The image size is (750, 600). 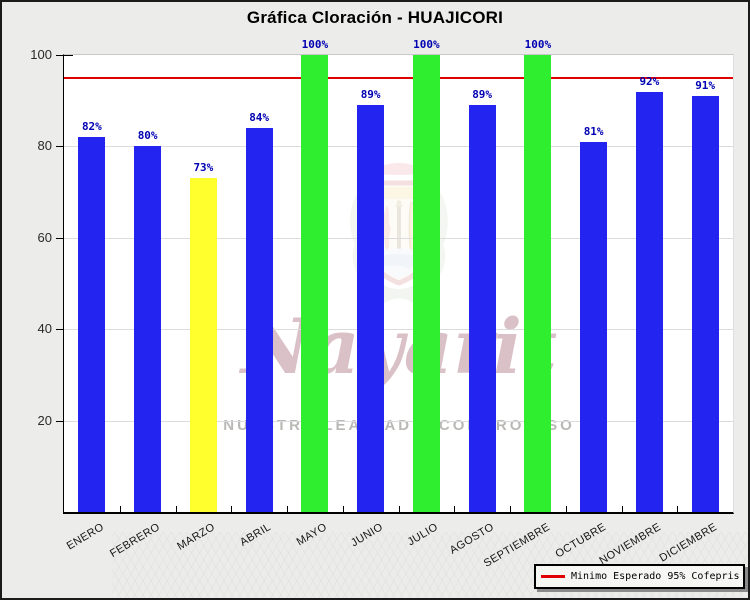 What do you see at coordinates (147, 136) in the screenshot?
I see `bar-value-label-febrero: 80%` at bounding box center [147, 136].